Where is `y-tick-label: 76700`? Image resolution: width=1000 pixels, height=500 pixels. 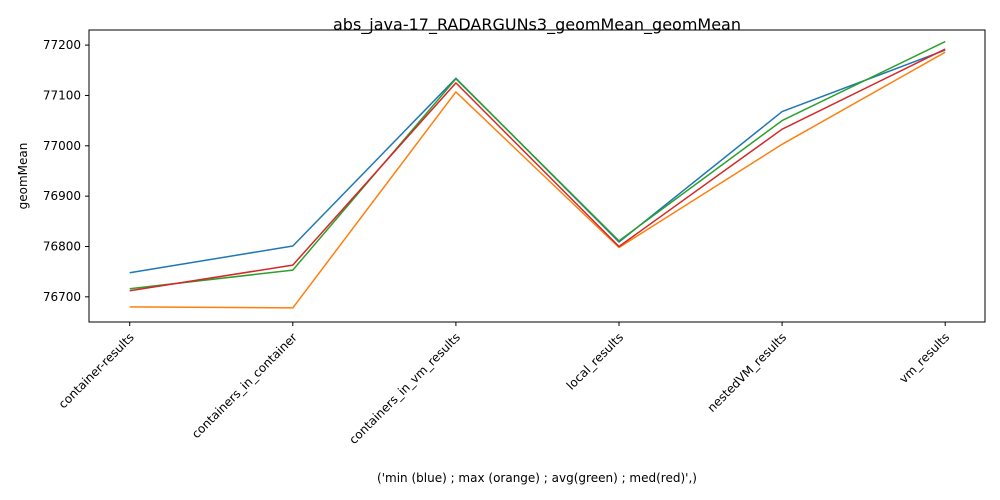 y-tick-label: 76700 is located at coordinates (62, 297).